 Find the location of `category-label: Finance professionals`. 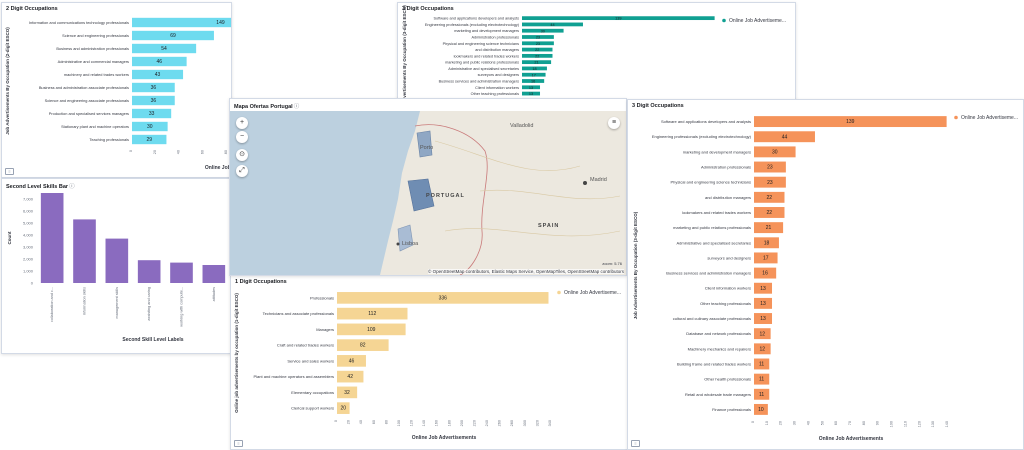

category-label: Finance professionals is located at coordinates (731, 409).